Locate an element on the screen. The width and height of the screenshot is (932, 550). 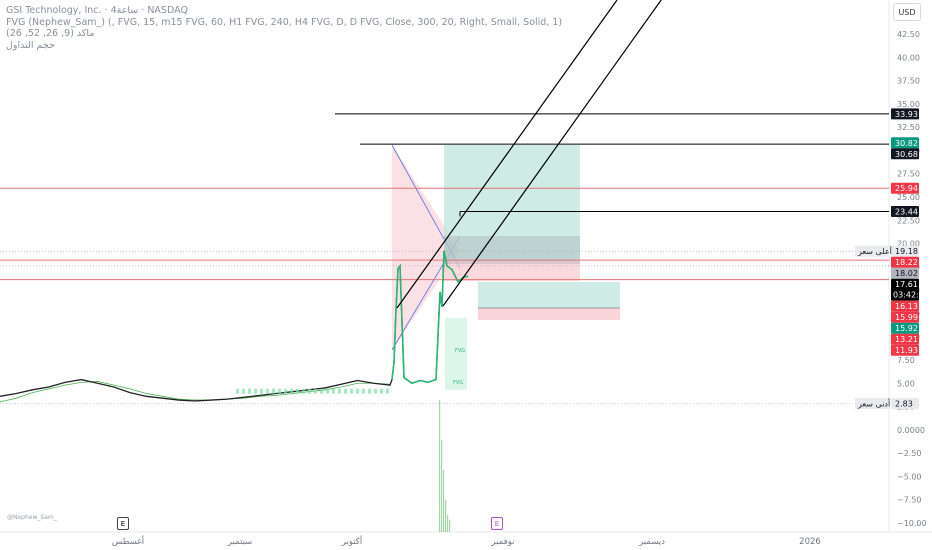
price-tag-label: 33.93 is located at coordinates (906, 114).